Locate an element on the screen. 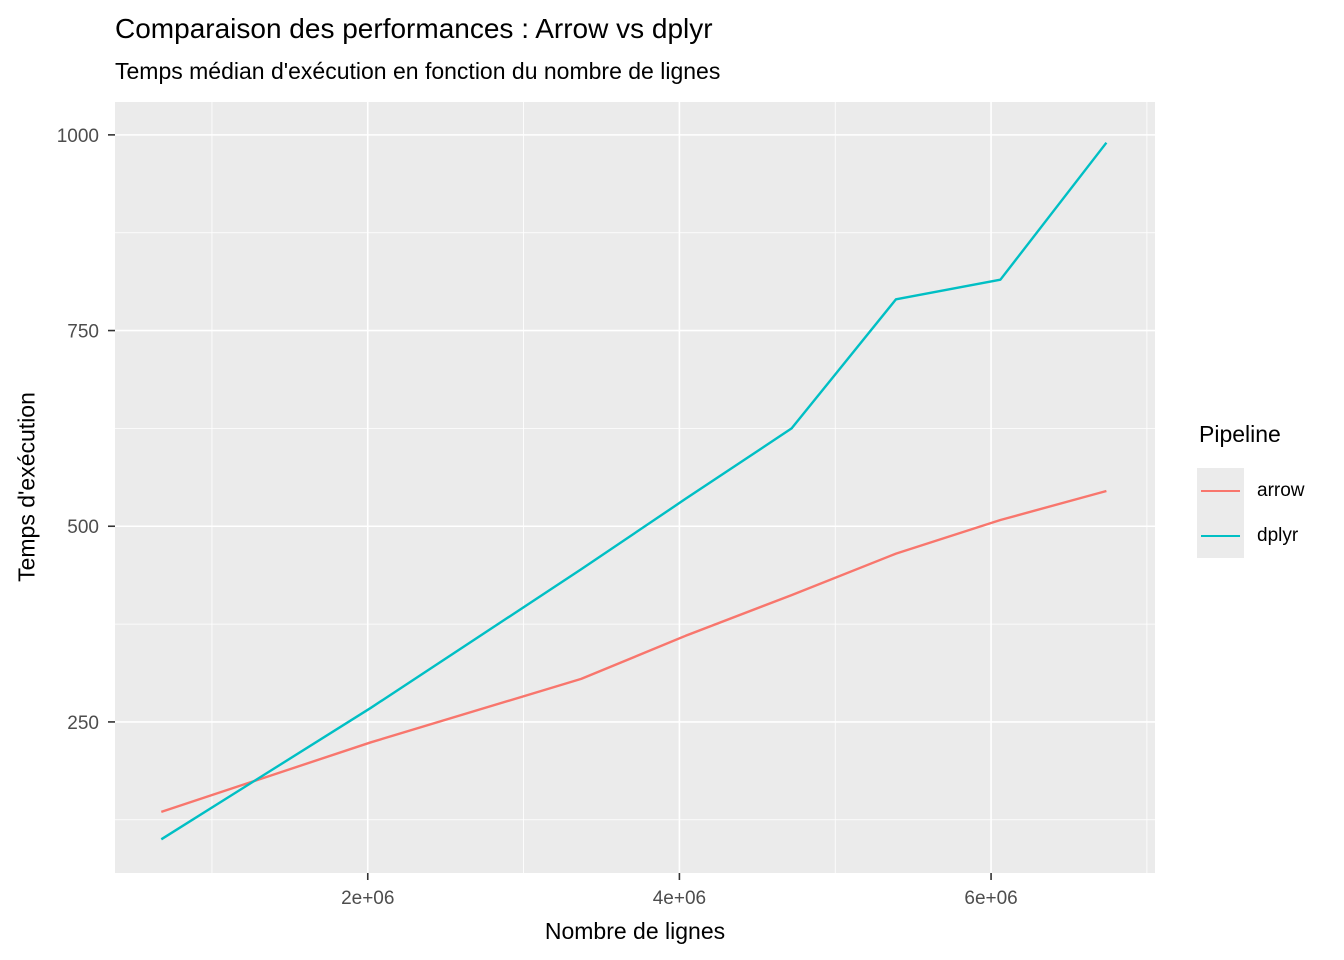  legend-key-dplyr is located at coordinates (1220, 535).